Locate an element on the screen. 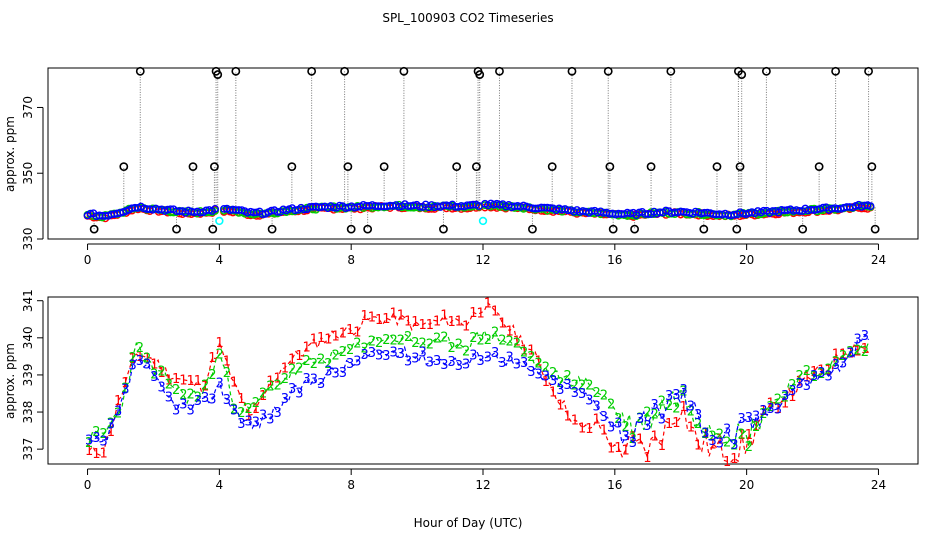 The height and width of the screenshot is (540, 936). bottom-x-tick-label: 8 is located at coordinates (351, 485).